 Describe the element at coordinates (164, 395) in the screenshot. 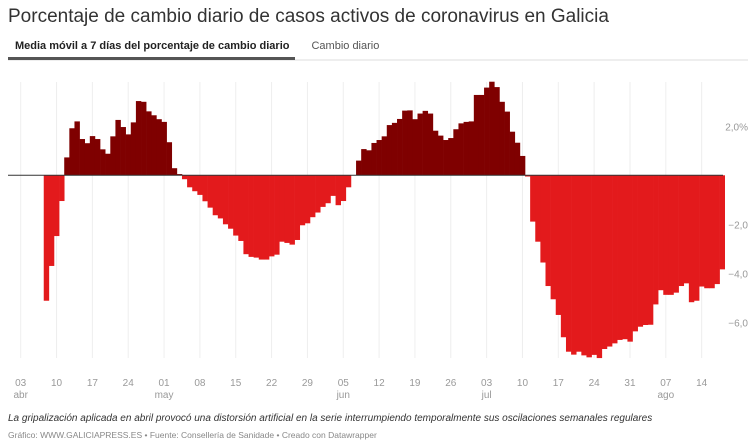

I see `x-tick-month: may` at that location.